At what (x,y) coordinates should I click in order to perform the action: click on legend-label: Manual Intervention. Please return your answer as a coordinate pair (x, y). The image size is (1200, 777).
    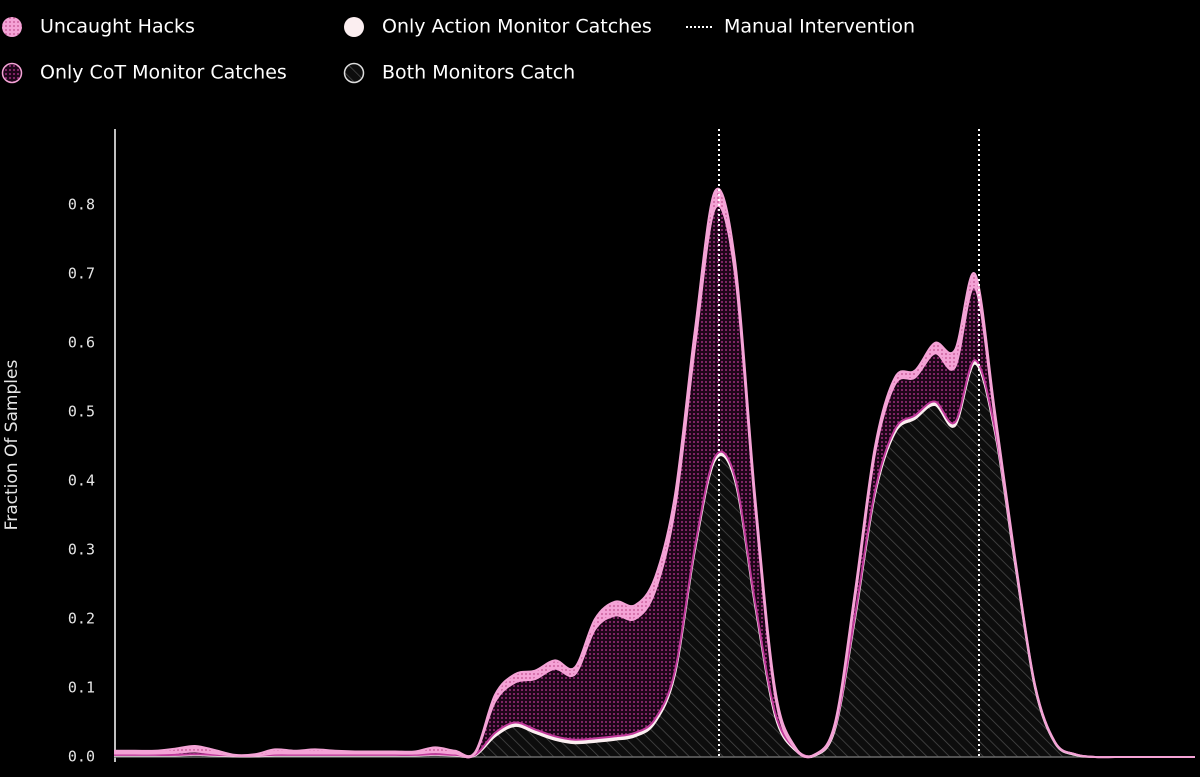
    Looking at the image, I should click on (819, 27).